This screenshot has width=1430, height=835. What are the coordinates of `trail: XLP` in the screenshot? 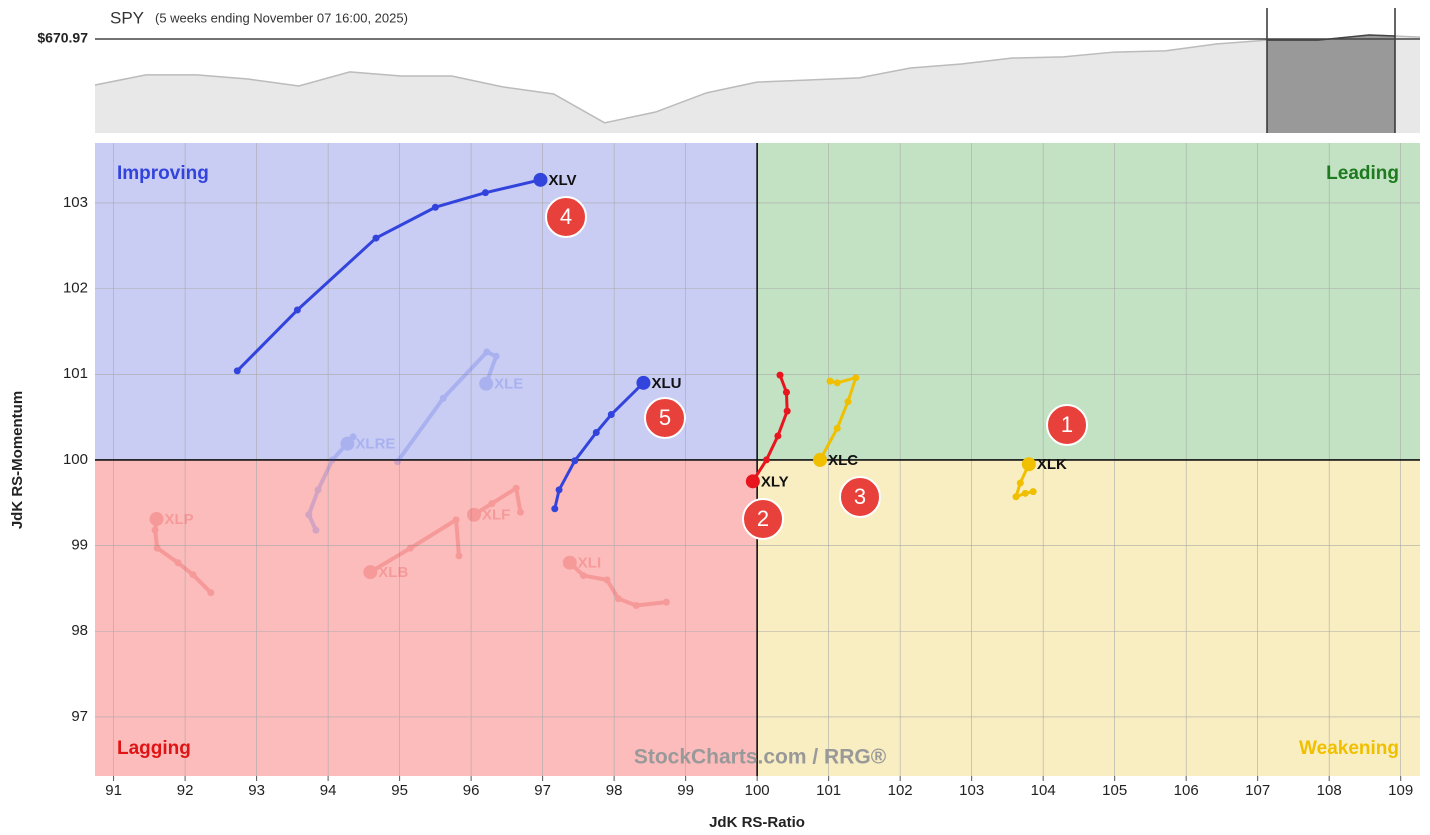 It's located at (182, 554).